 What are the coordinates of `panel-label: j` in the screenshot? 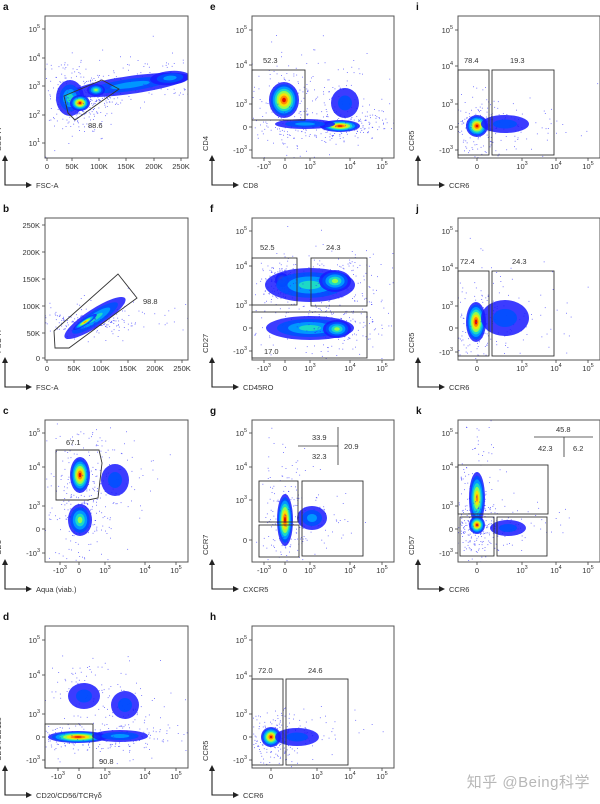 It's located at (417, 209).